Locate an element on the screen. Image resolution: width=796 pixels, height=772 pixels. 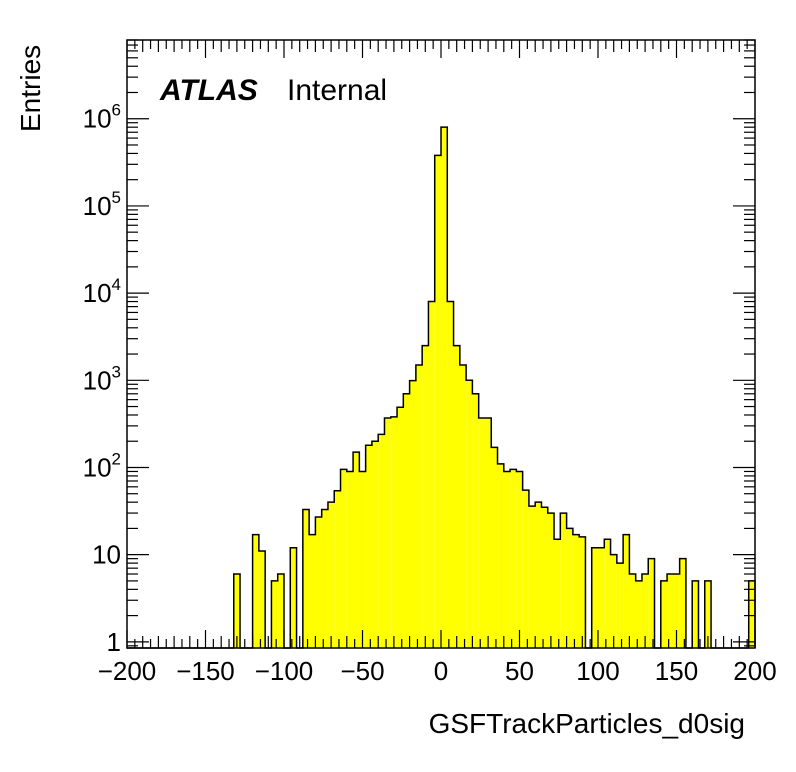
y-tick-label: 10⁴ is located at coordinates (102, 291).